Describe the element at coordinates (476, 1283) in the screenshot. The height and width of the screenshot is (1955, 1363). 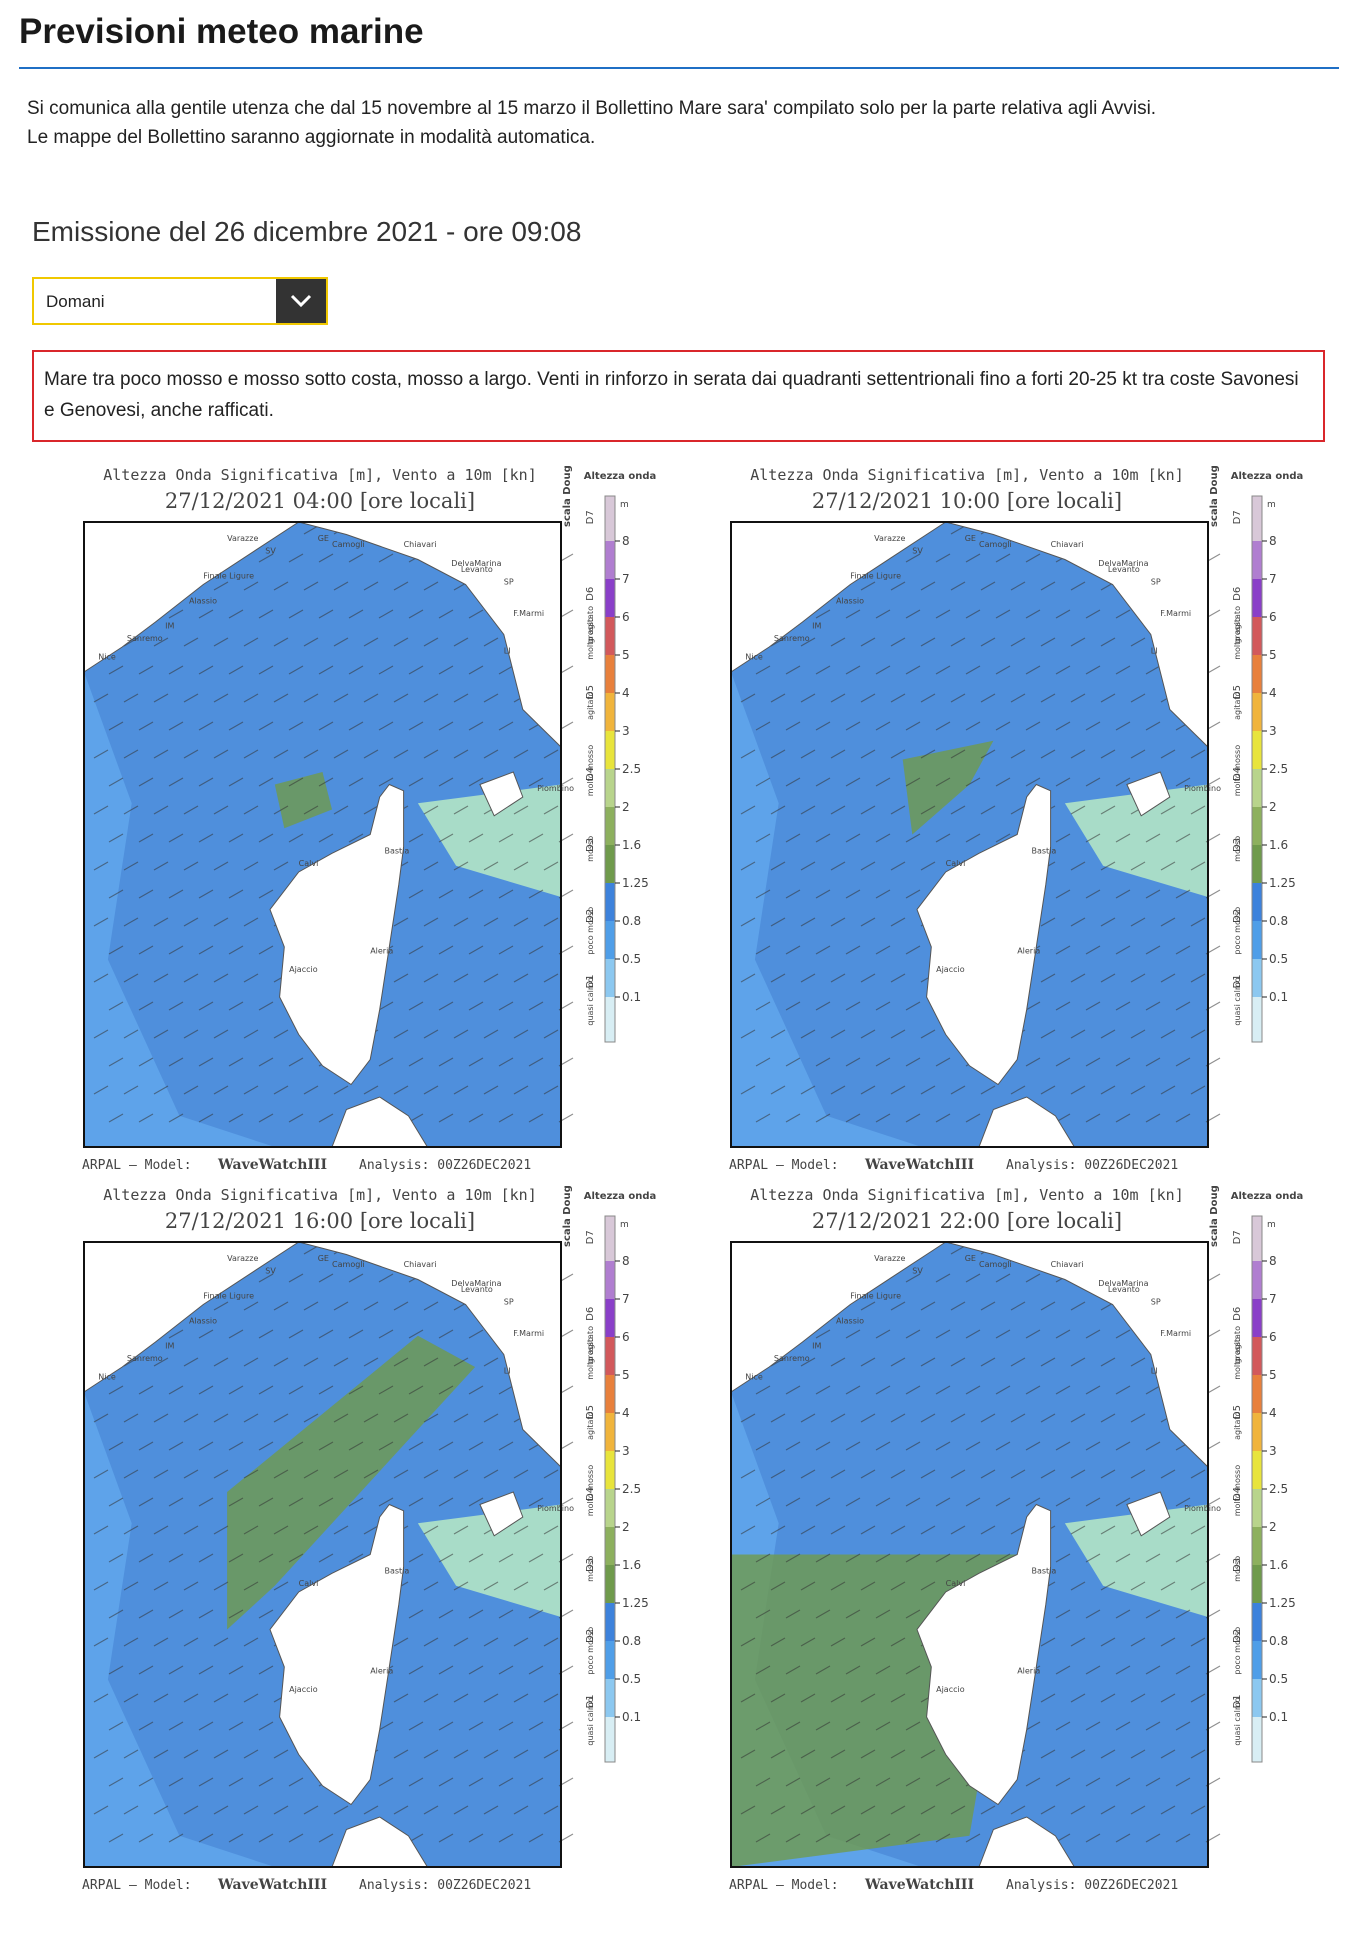
I see `place-label: DelvaMarina` at that location.